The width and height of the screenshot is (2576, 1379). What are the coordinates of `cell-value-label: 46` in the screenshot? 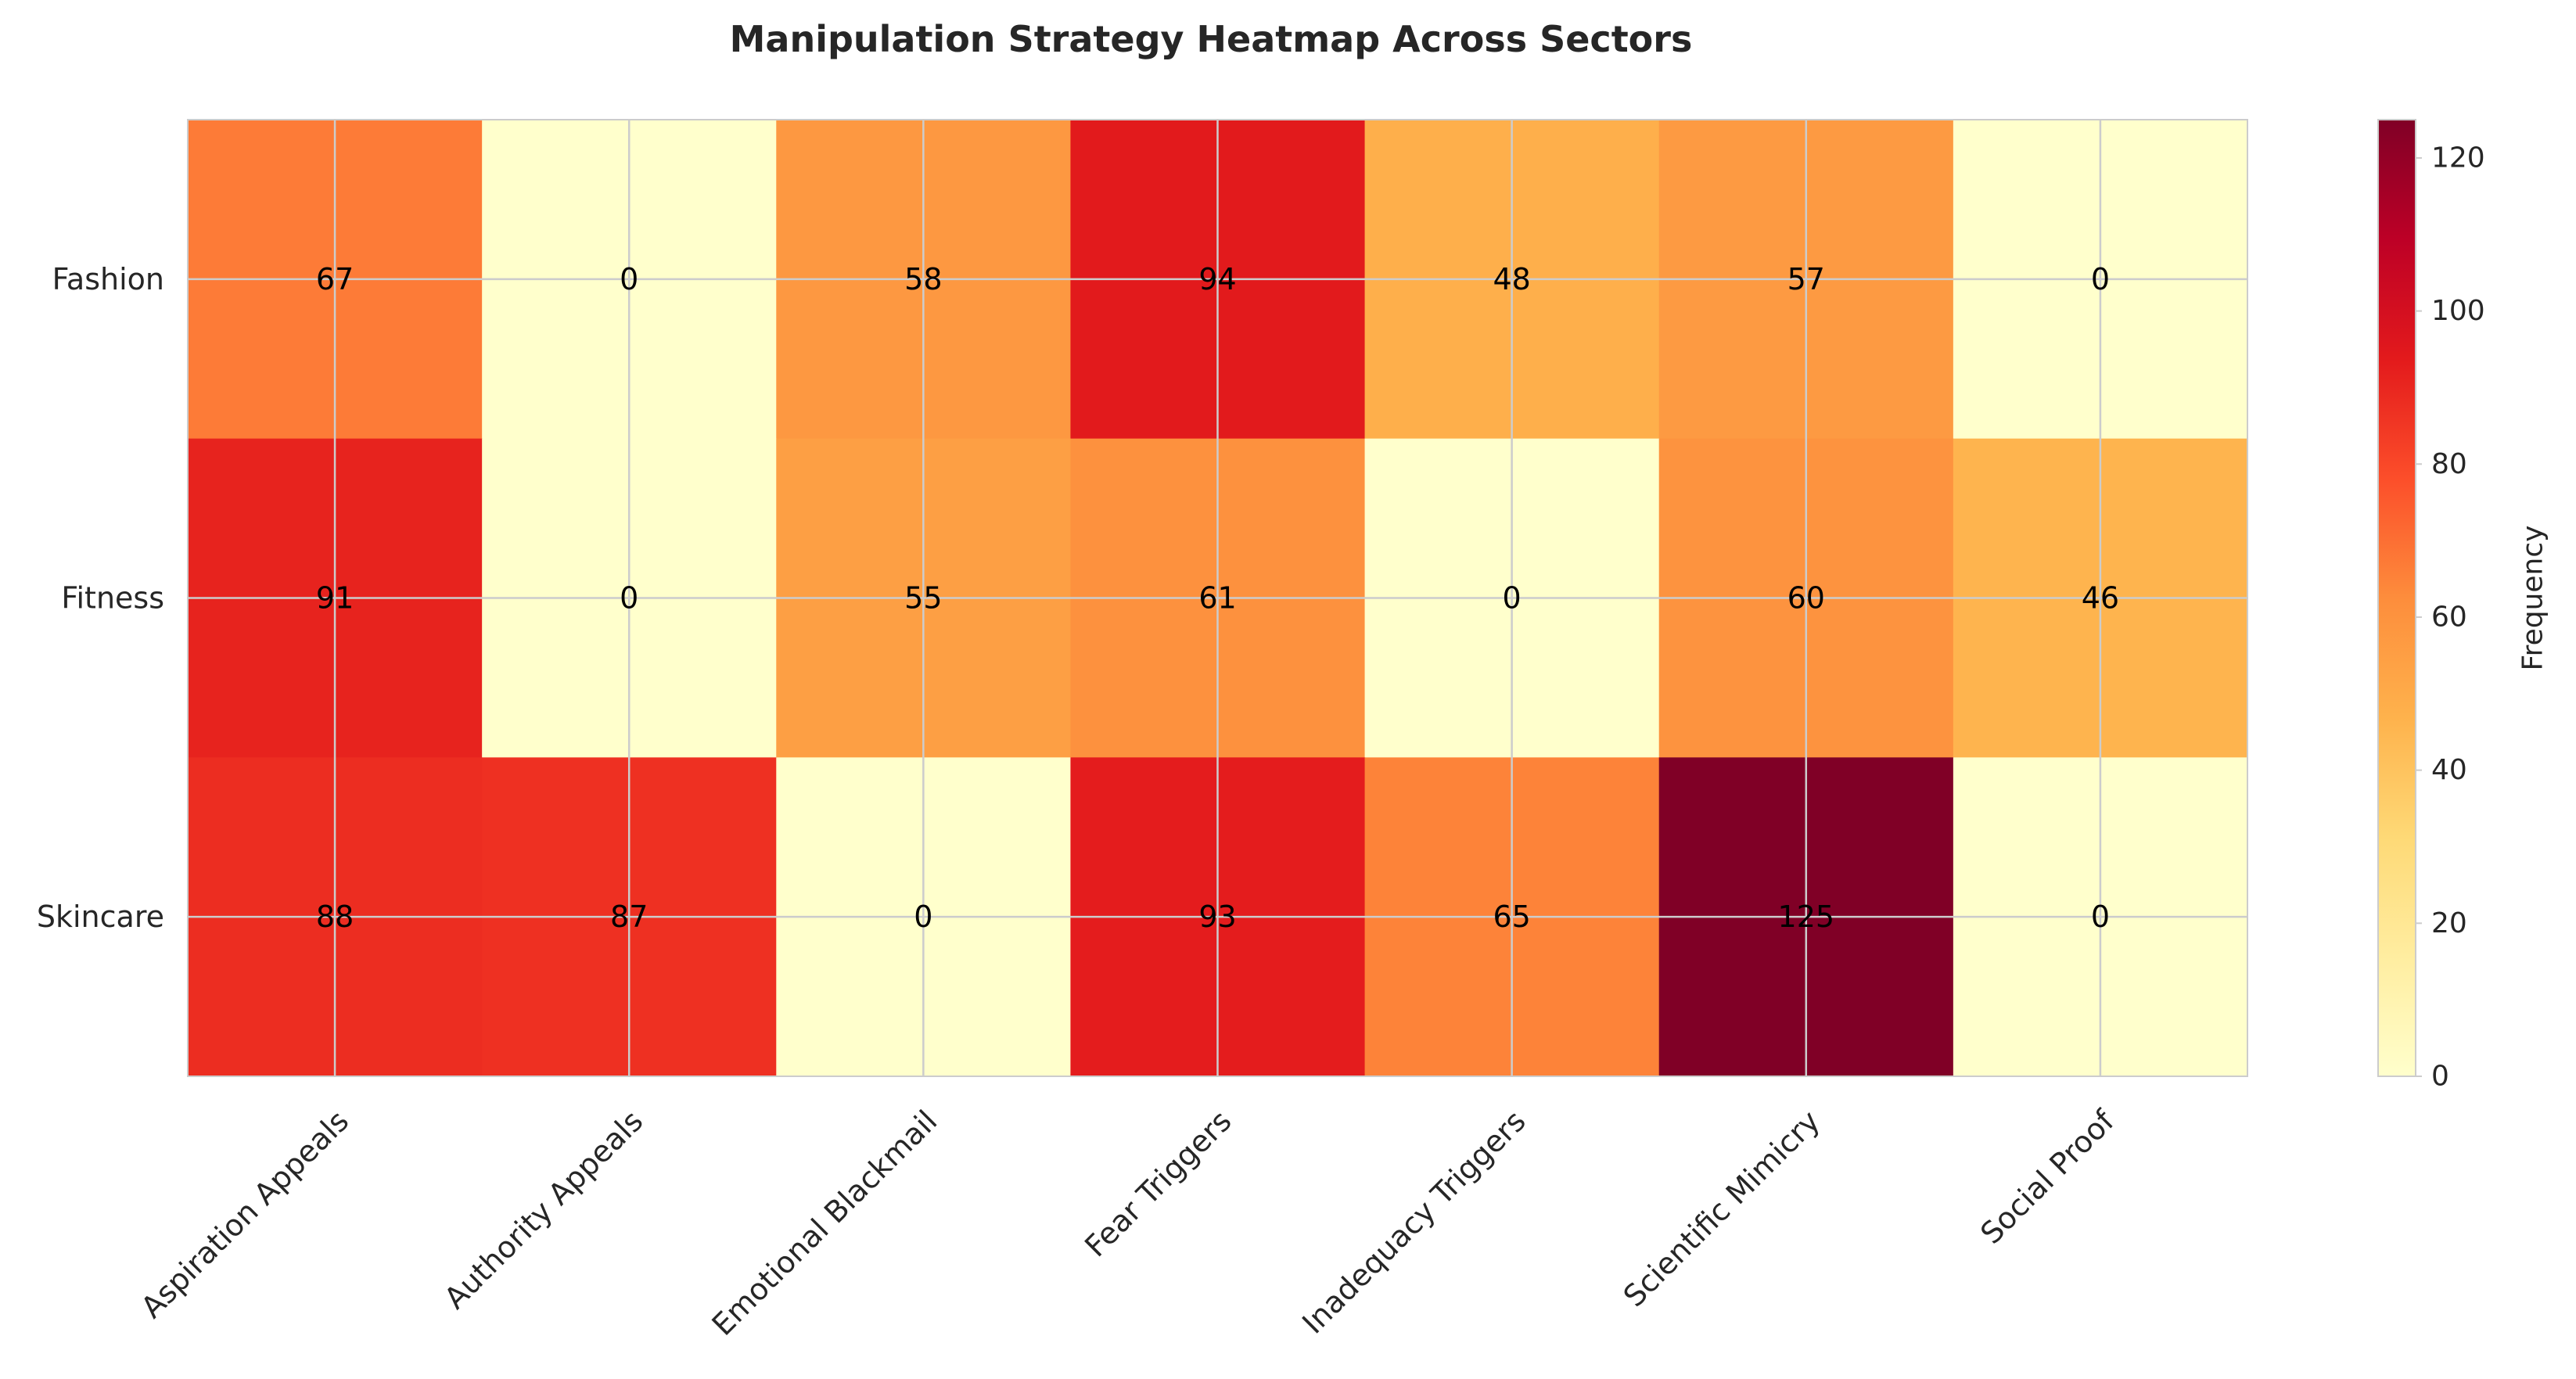 It's located at (2100, 598).